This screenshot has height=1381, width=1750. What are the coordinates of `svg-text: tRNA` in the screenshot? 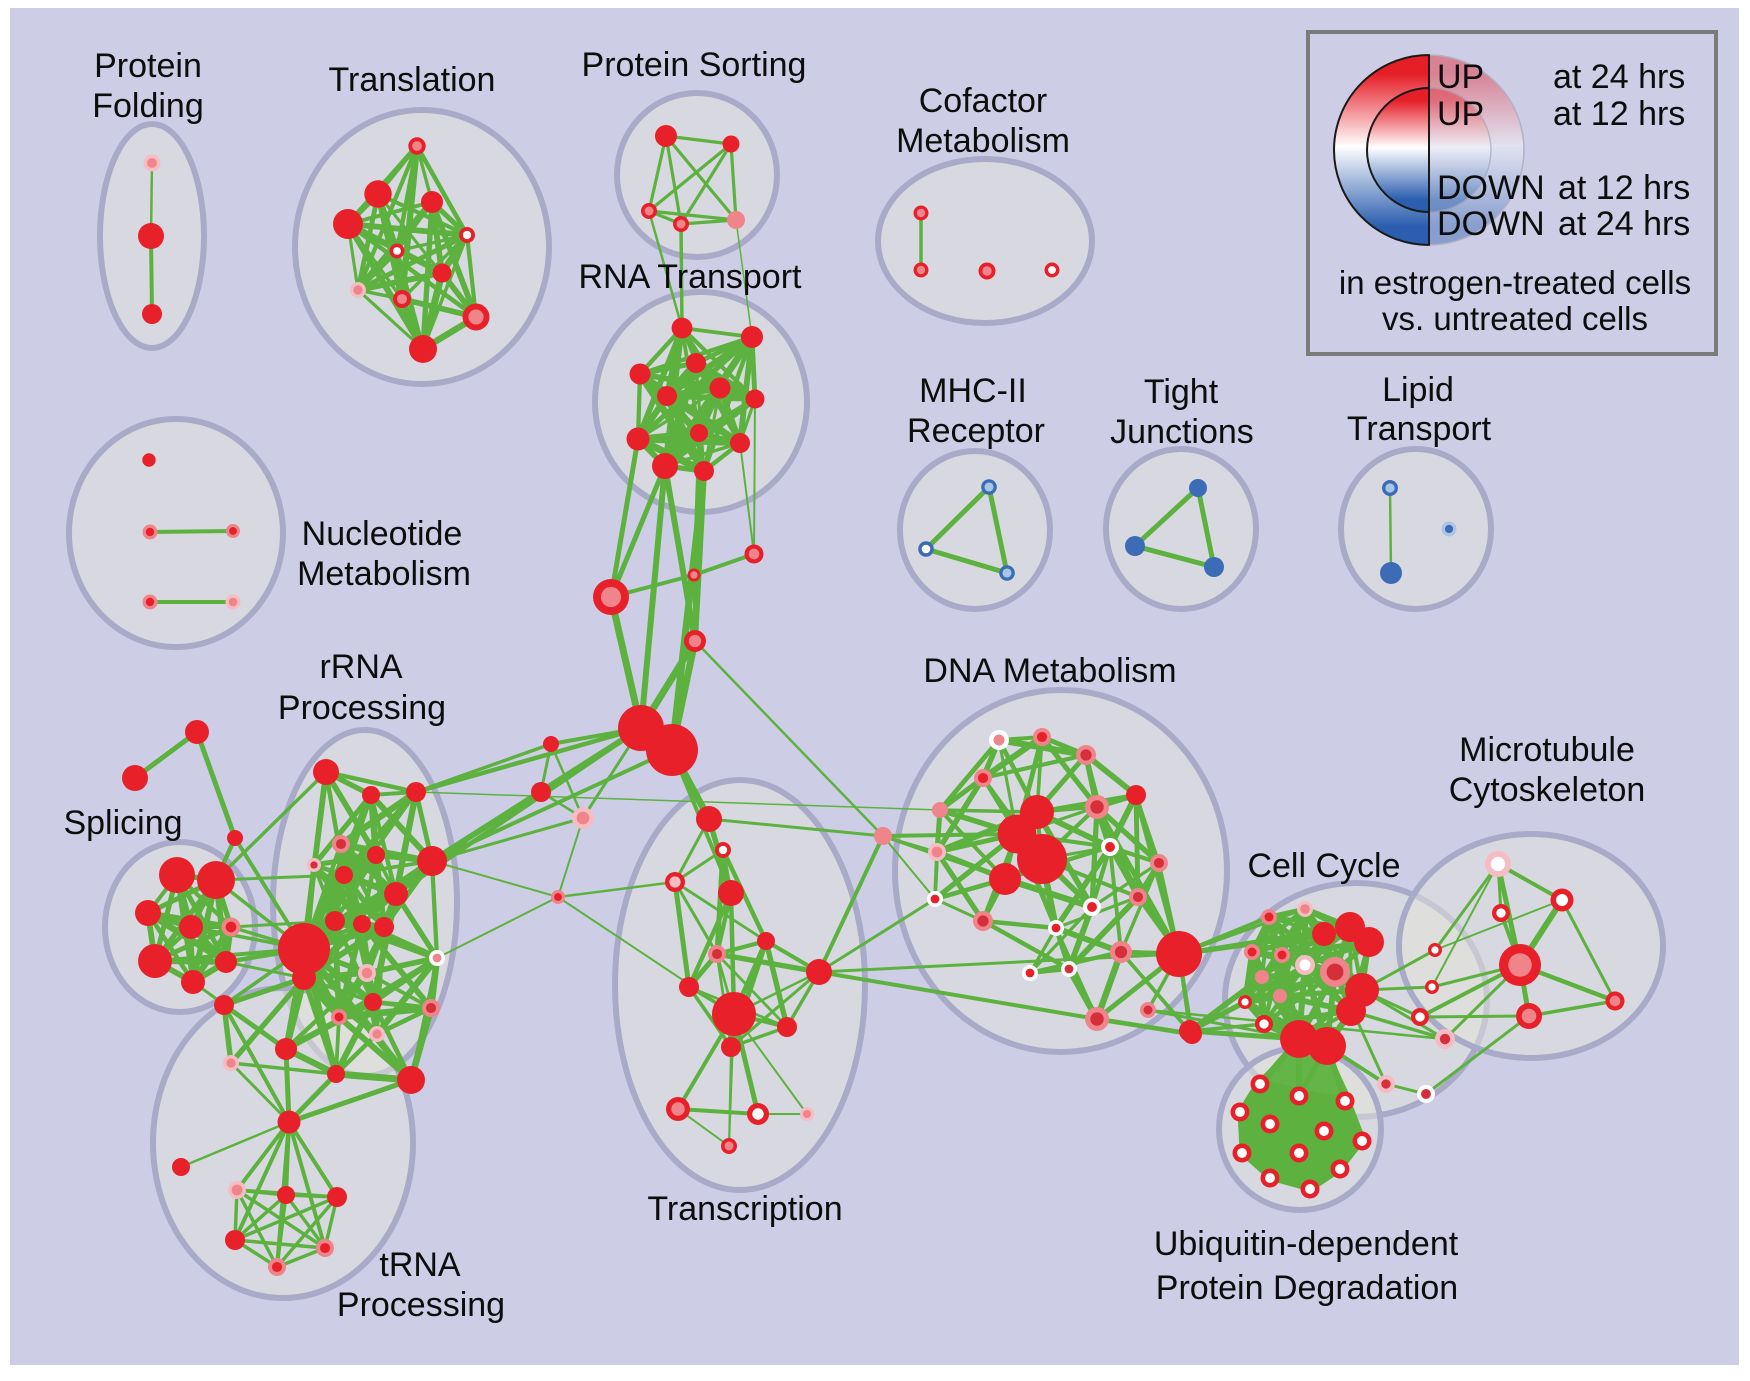 It's located at (420, 1265).